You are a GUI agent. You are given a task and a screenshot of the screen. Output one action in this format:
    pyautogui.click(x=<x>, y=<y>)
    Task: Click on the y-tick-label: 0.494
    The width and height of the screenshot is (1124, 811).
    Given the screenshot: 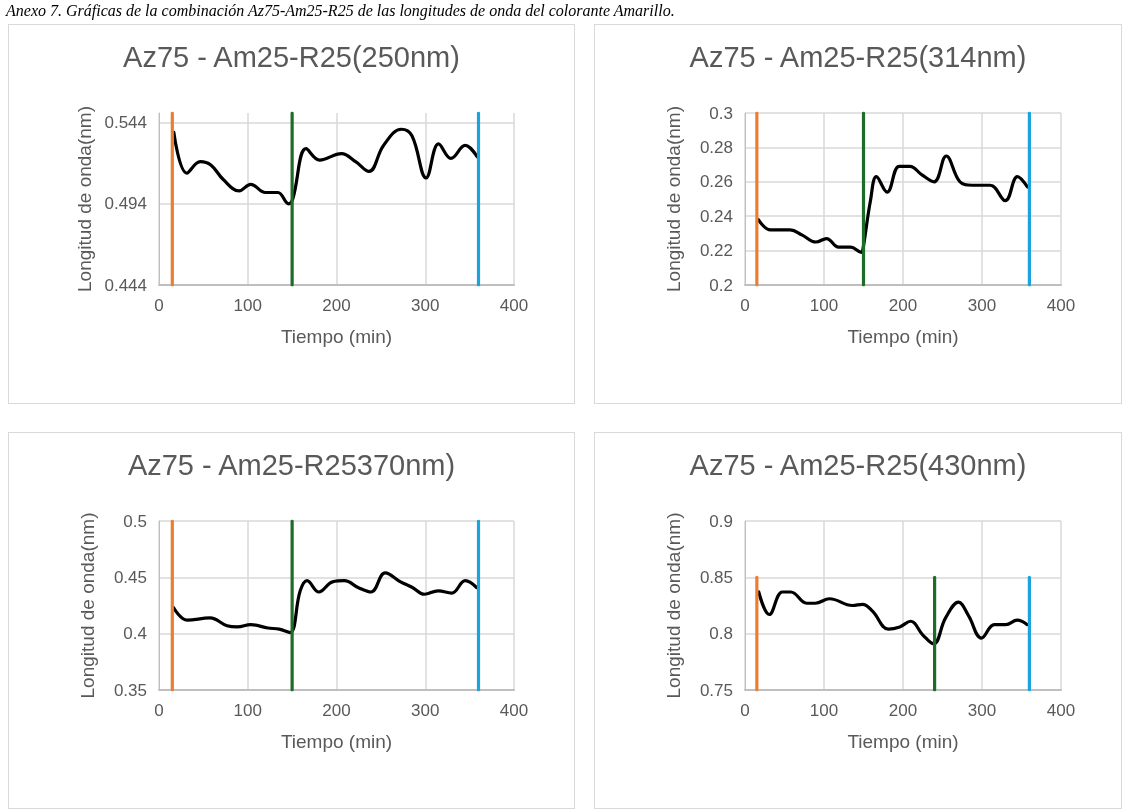 What is the action you would take?
    pyautogui.click(x=125, y=204)
    